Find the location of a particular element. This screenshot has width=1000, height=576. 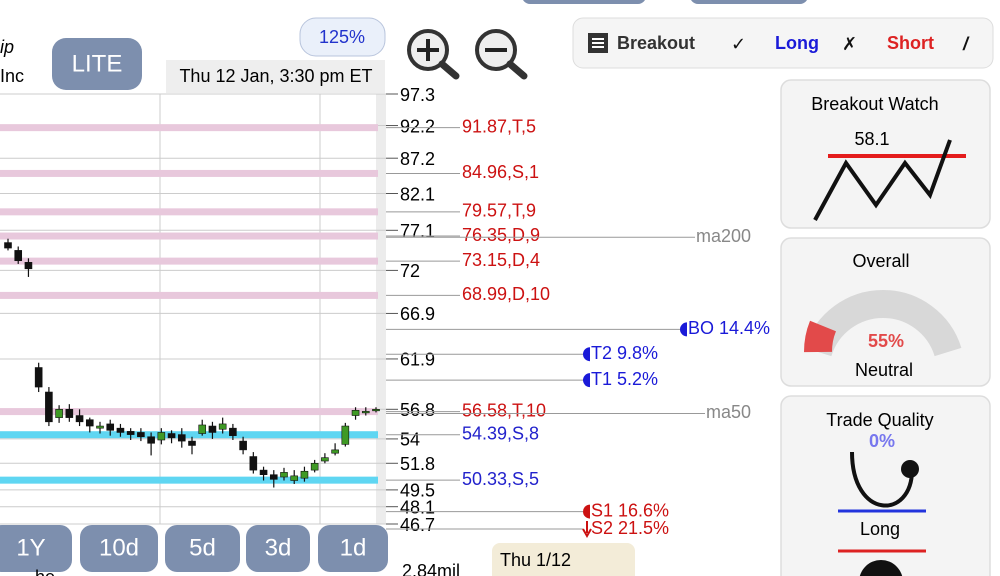

range-label: 1d is located at coordinates (353, 547).